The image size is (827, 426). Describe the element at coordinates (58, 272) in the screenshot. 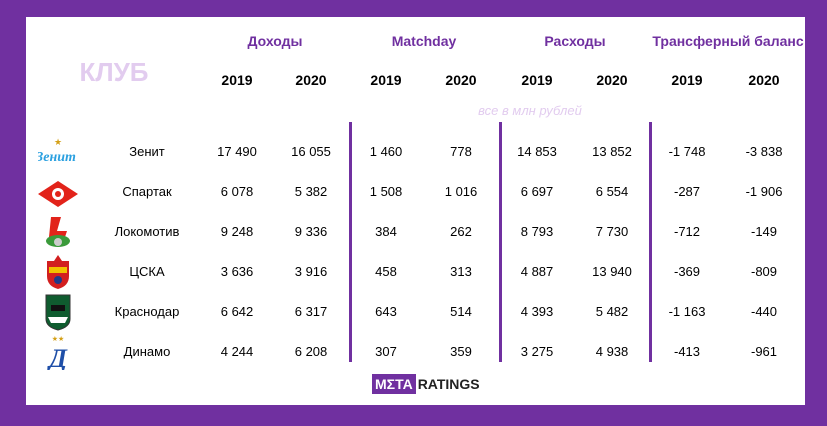

I see `cska-logo-icon` at that location.